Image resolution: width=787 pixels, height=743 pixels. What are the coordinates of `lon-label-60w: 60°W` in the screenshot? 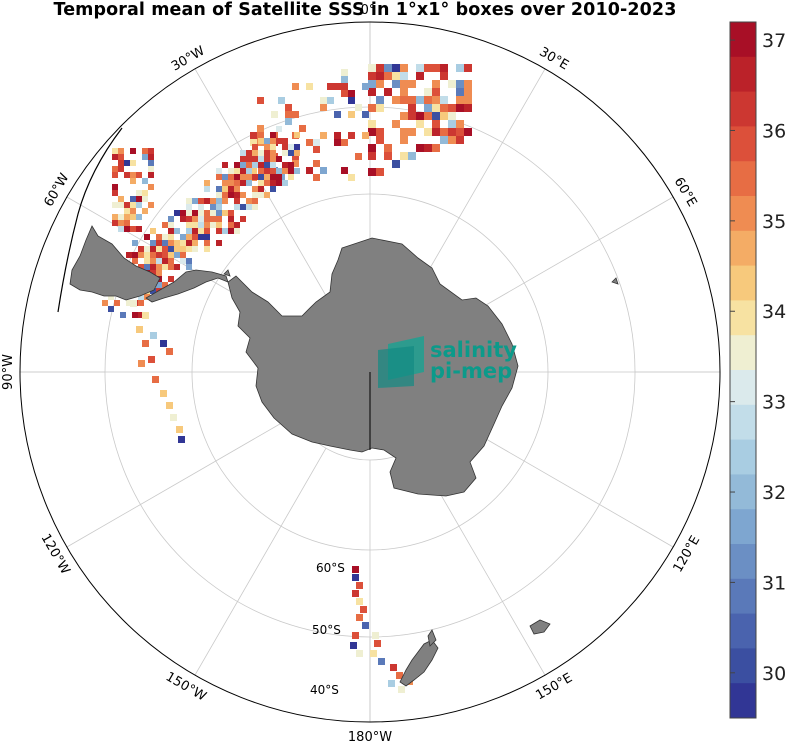 It's located at (56, 190).